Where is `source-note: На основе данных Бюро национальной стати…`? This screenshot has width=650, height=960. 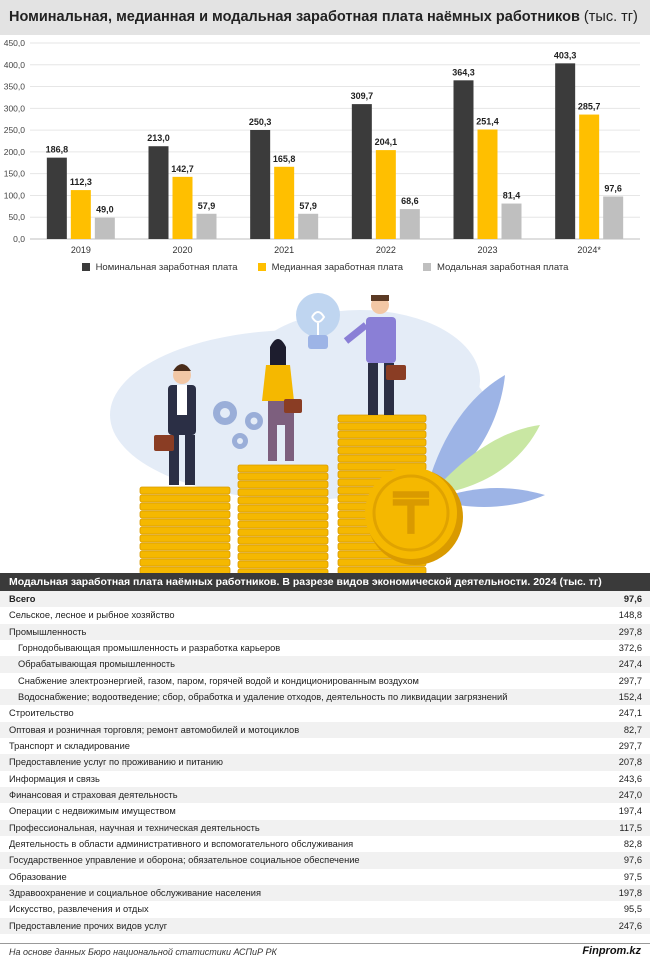
source-note: На основе данных Бюро национальной стати… is located at coordinates (143, 952).